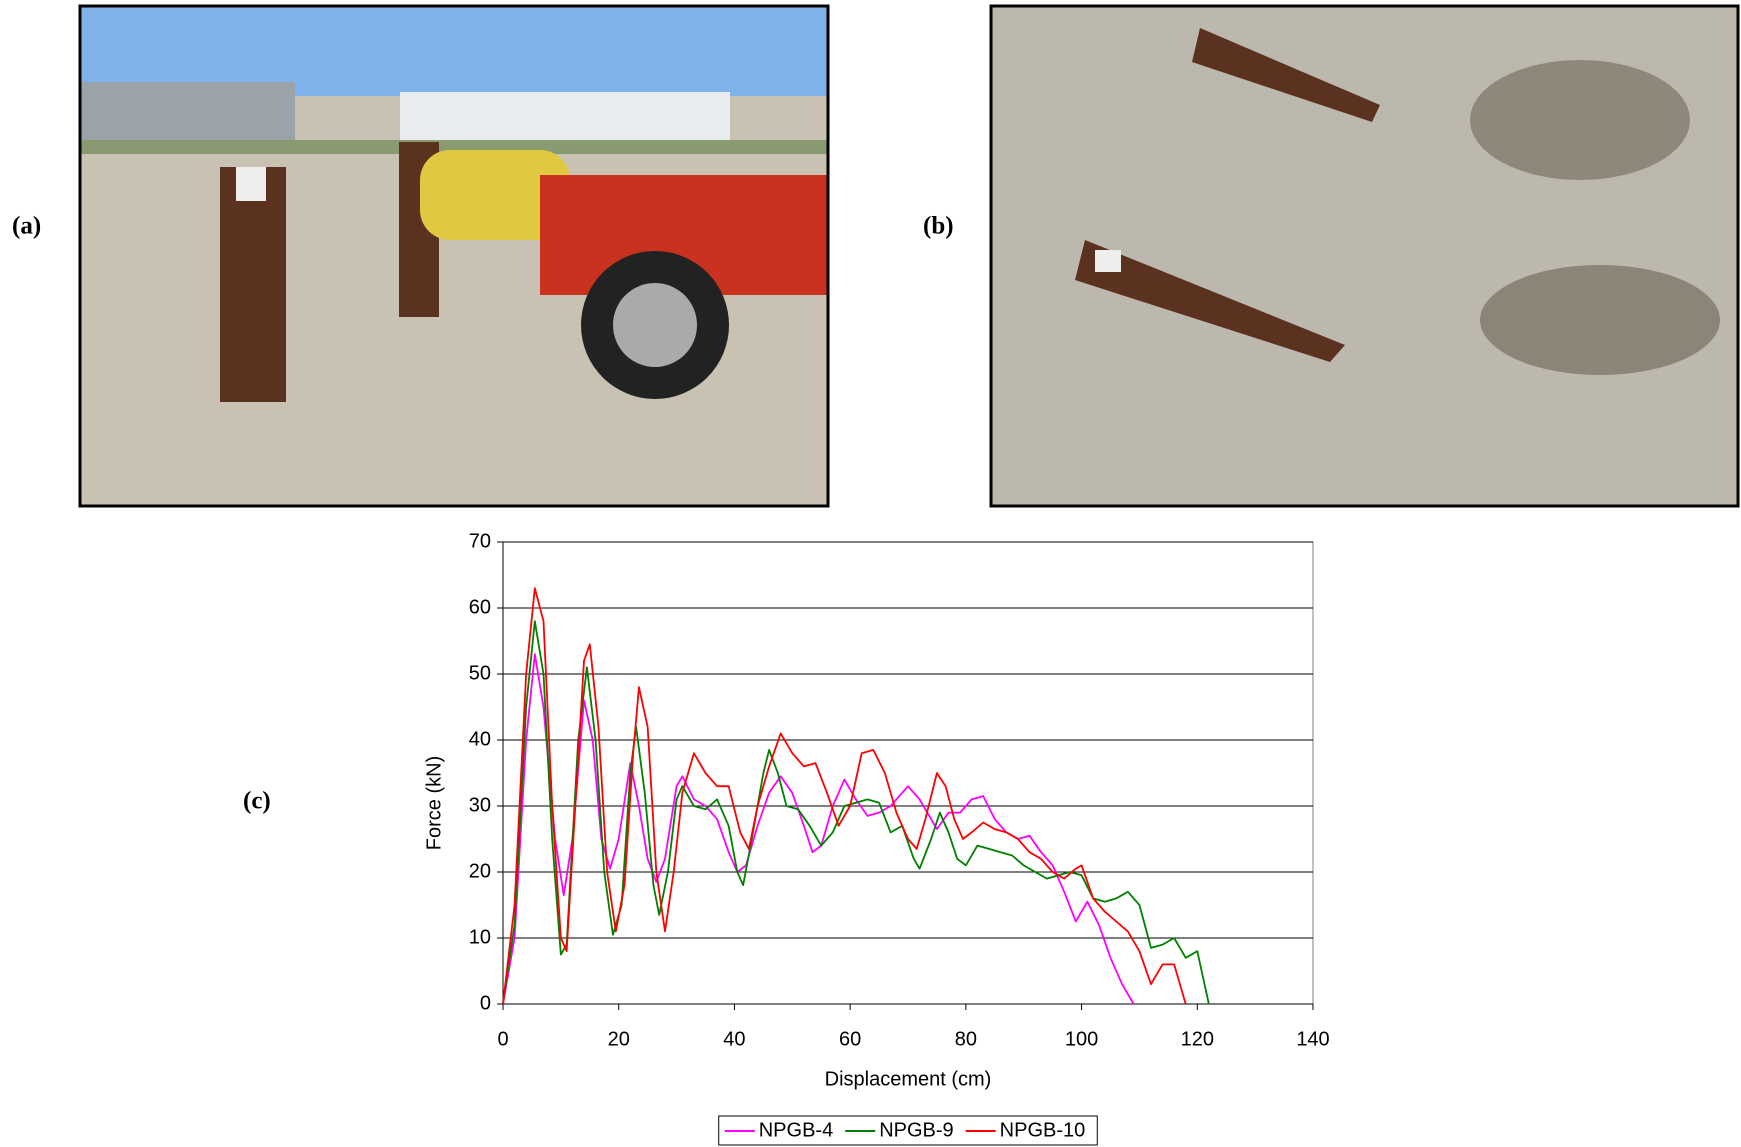 The image size is (1741, 1147). Describe the element at coordinates (480, 937) in the screenshot. I see `y-tick-label: 10` at that location.